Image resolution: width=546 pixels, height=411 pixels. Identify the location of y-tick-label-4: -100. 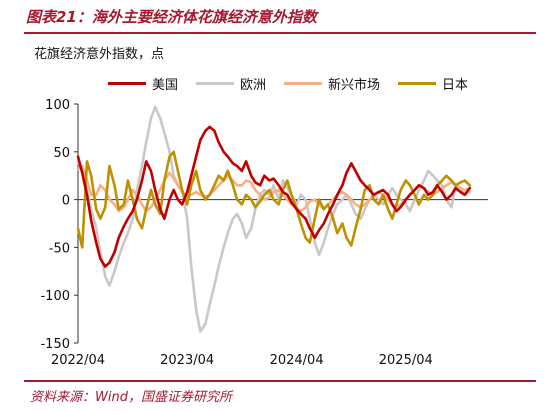
(55, 296).